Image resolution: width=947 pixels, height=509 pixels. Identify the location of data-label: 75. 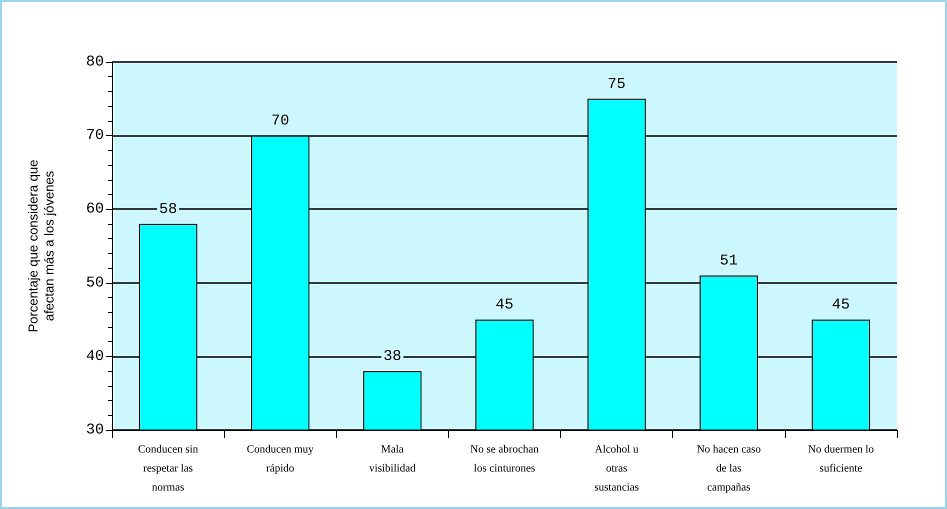
(617, 84).